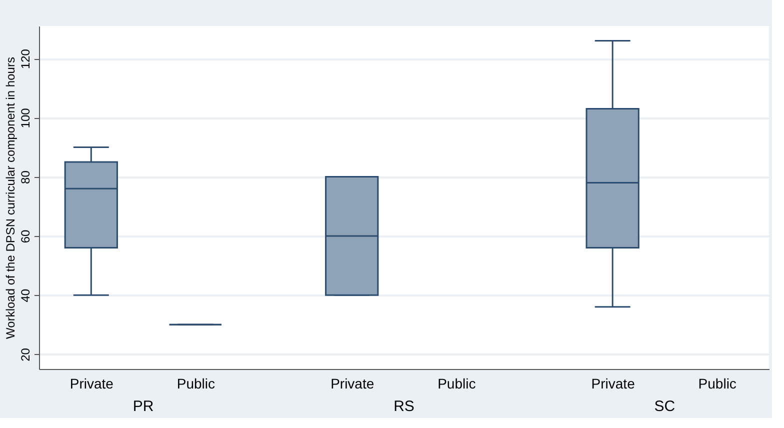 This screenshot has width=784, height=428. Describe the element at coordinates (25, 236) in the screenshot. I see `y-tick-label: 60` at that location.